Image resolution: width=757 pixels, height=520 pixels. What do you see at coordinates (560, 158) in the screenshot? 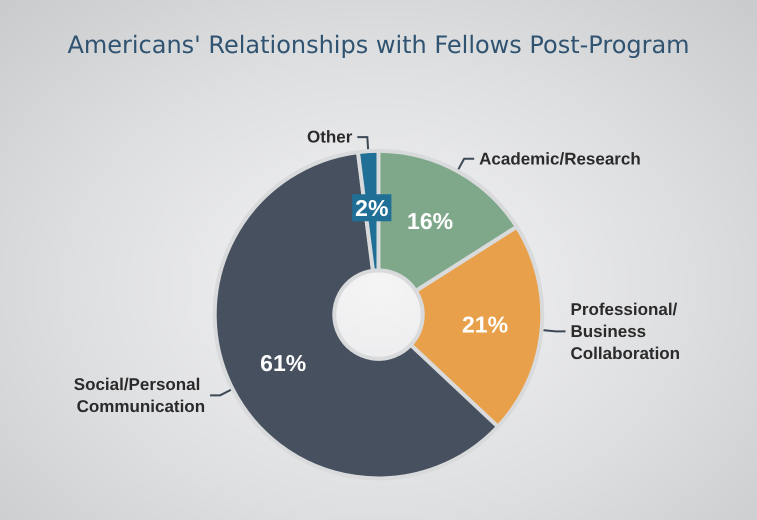
I see `slice-label: Academic/Research` at bounding box center [560, 158].